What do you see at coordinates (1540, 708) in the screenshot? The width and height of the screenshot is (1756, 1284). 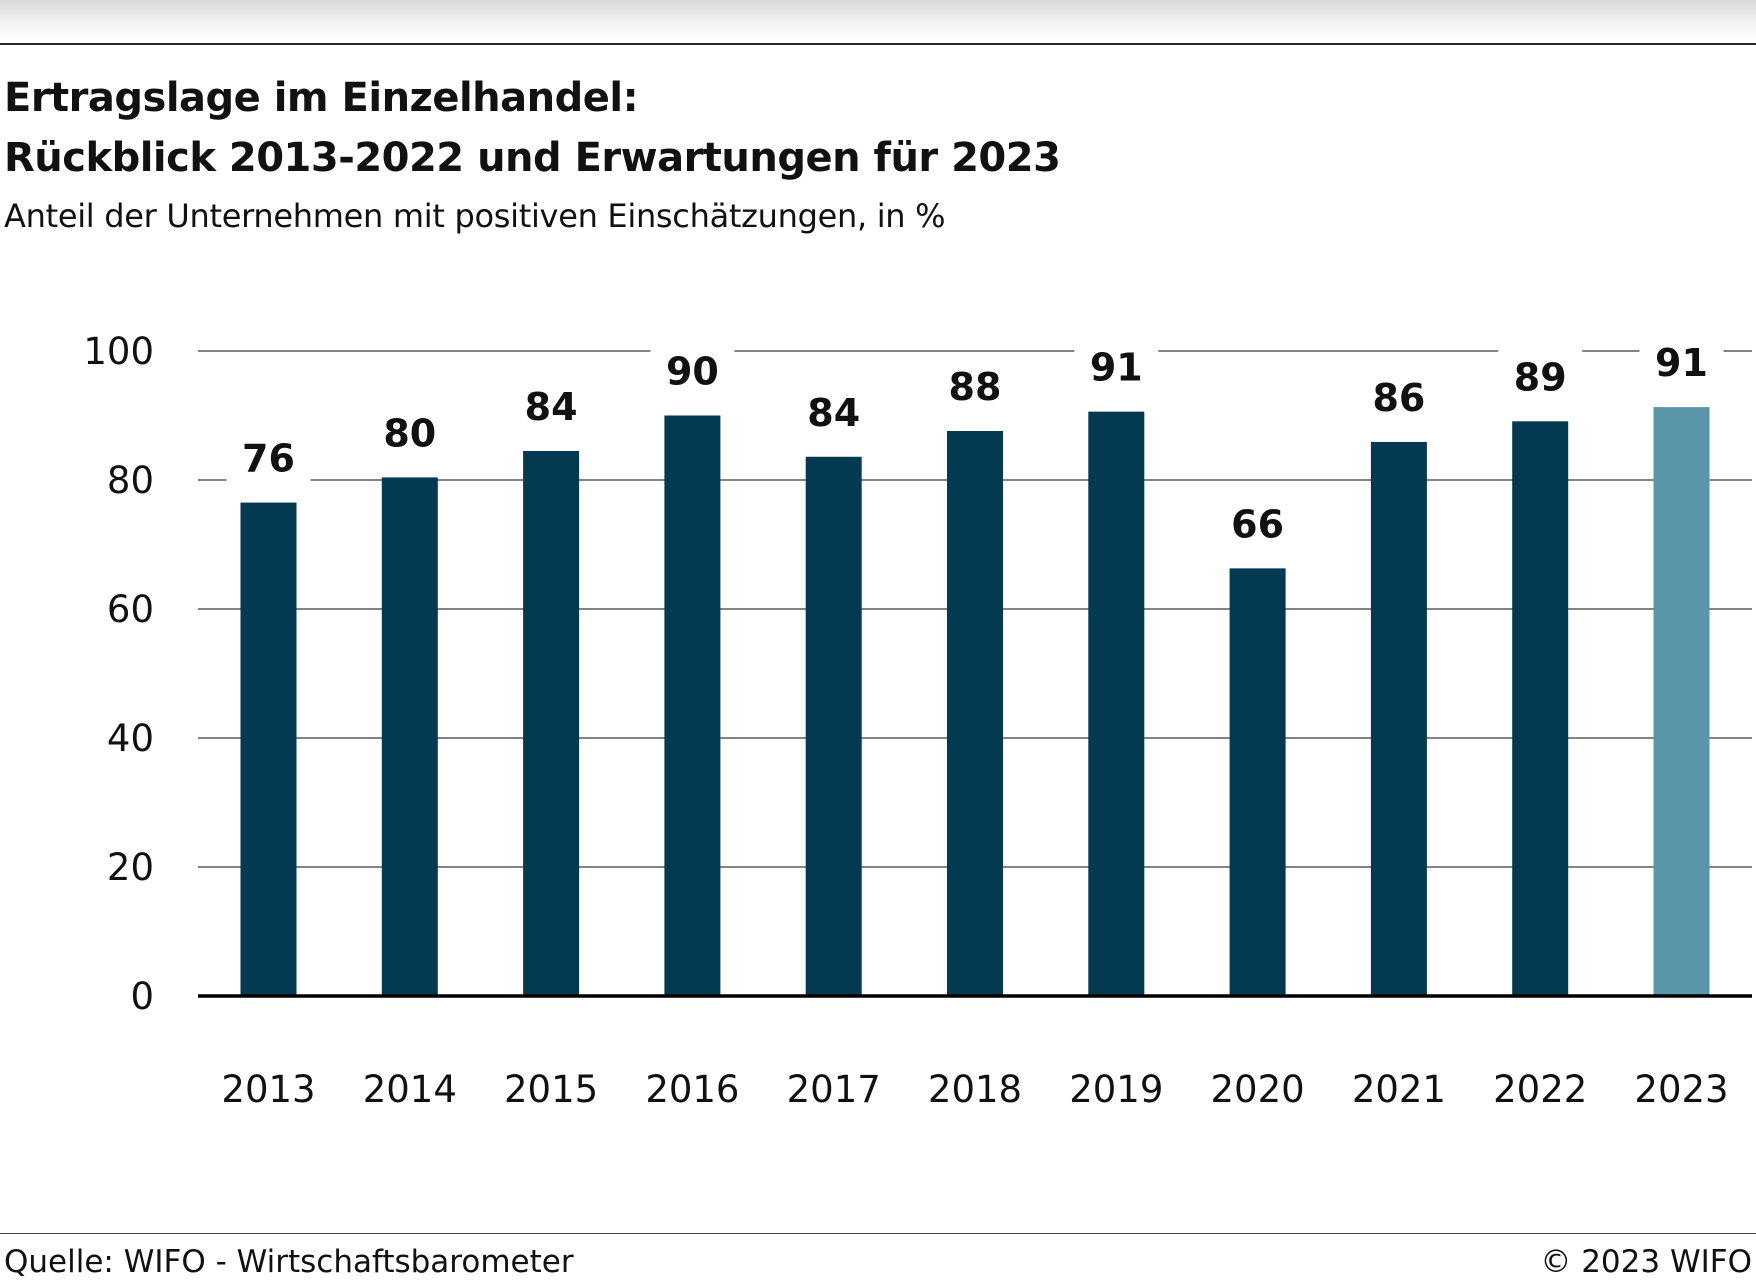 I see `bar-2022` at bounding box center [1540, 708].